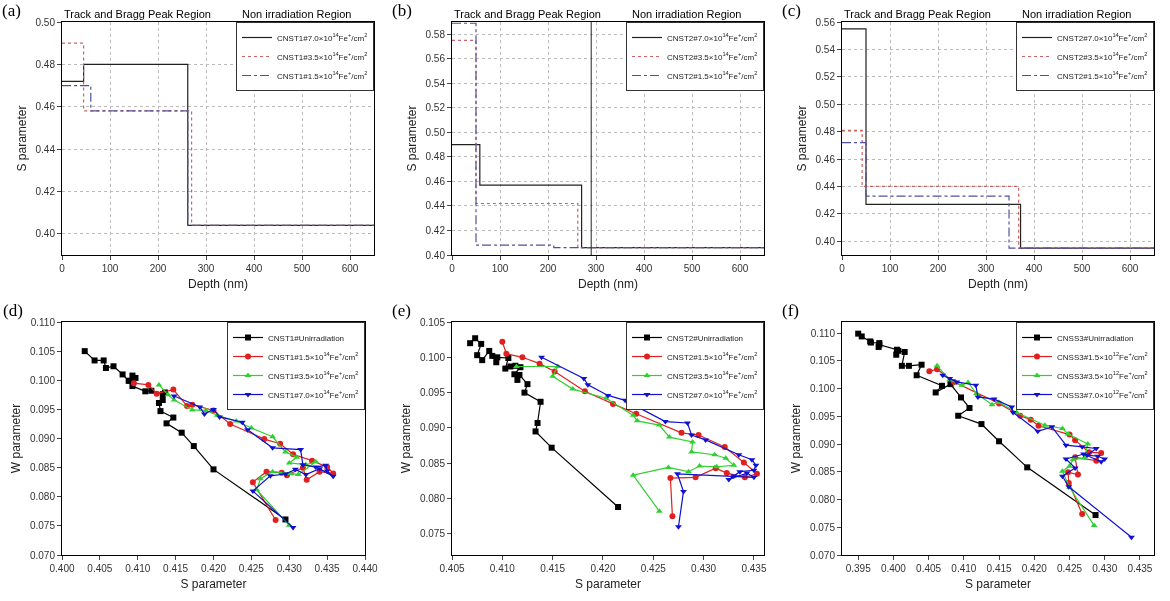 The width and height of the screenshot is (1170, 601). What do you see at coordinates (790, 310) in the screenshot?
I see `text: (f)` at bounding box center [790, 310].